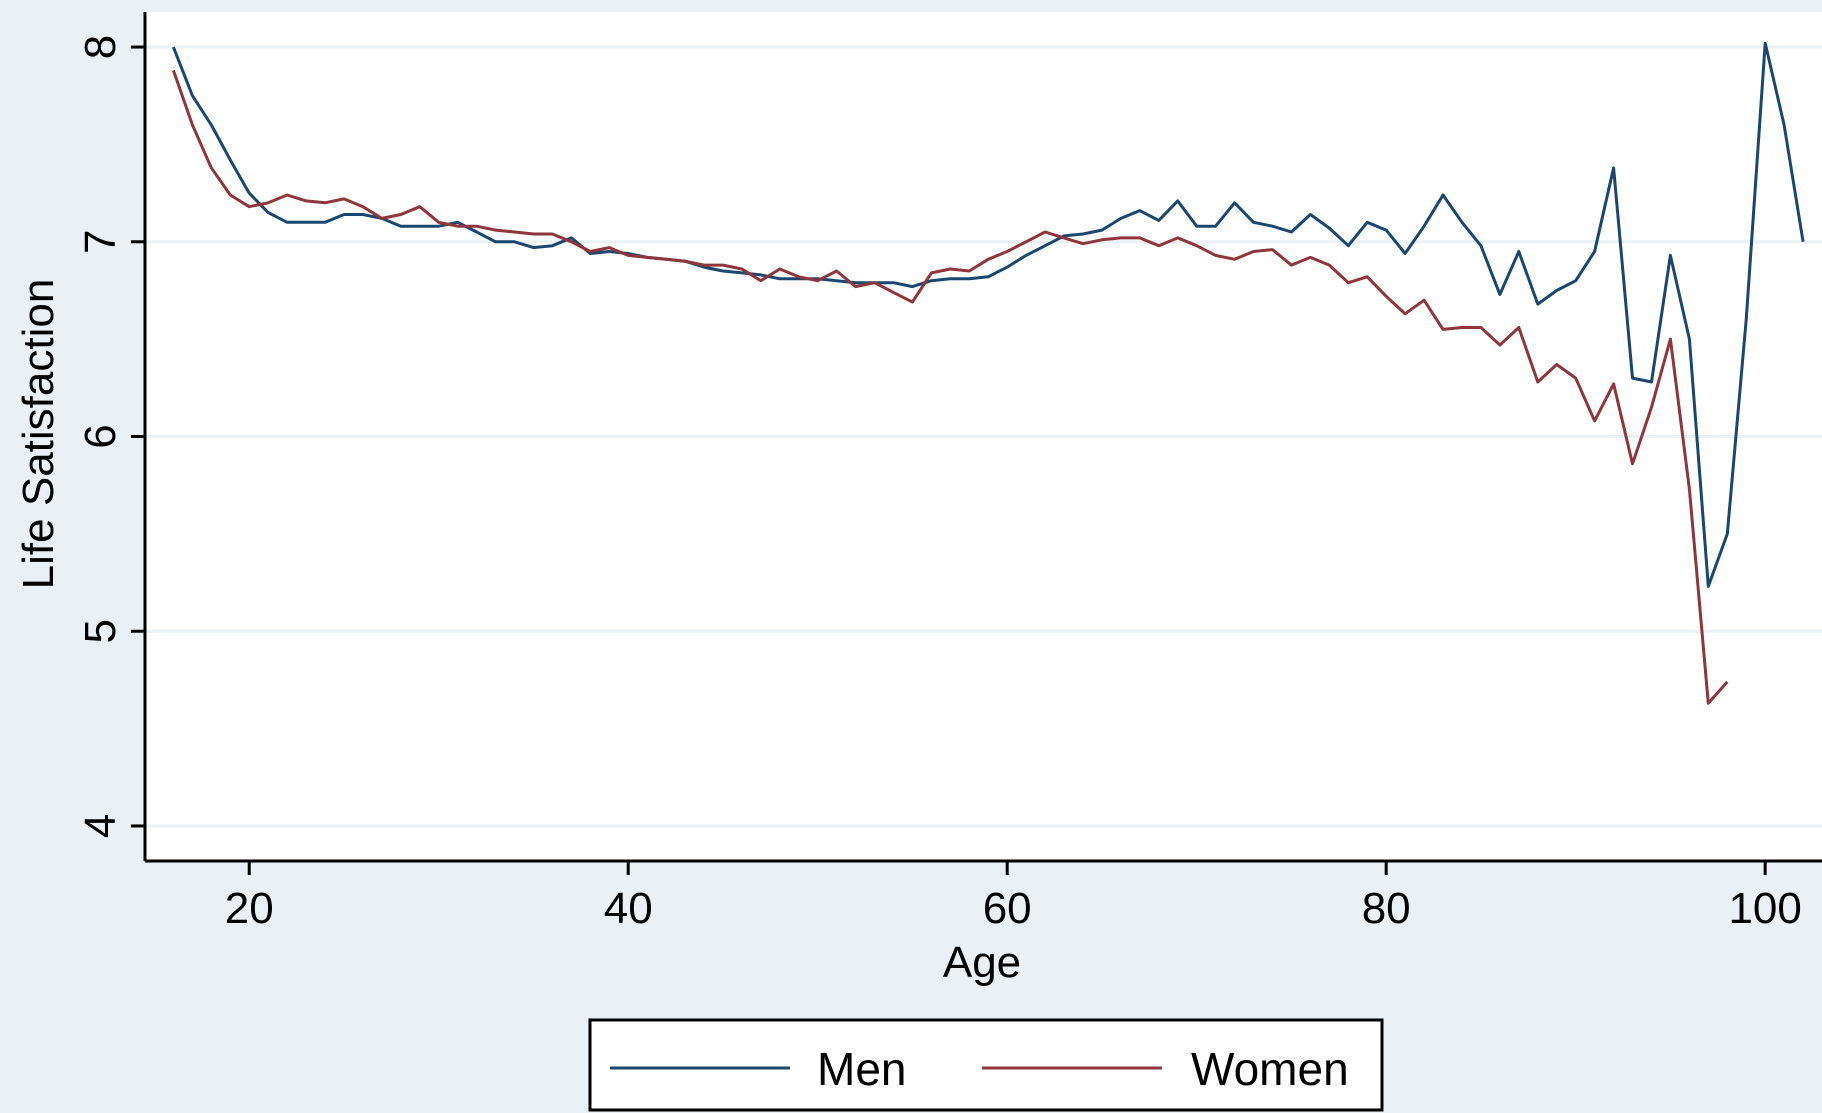 This screenshot has height=1113, width=1822. What do you see at coordinates (1764, 908) in the screenshot?
I see `x-tick-label: 100` at bounding box center [1764, 908].